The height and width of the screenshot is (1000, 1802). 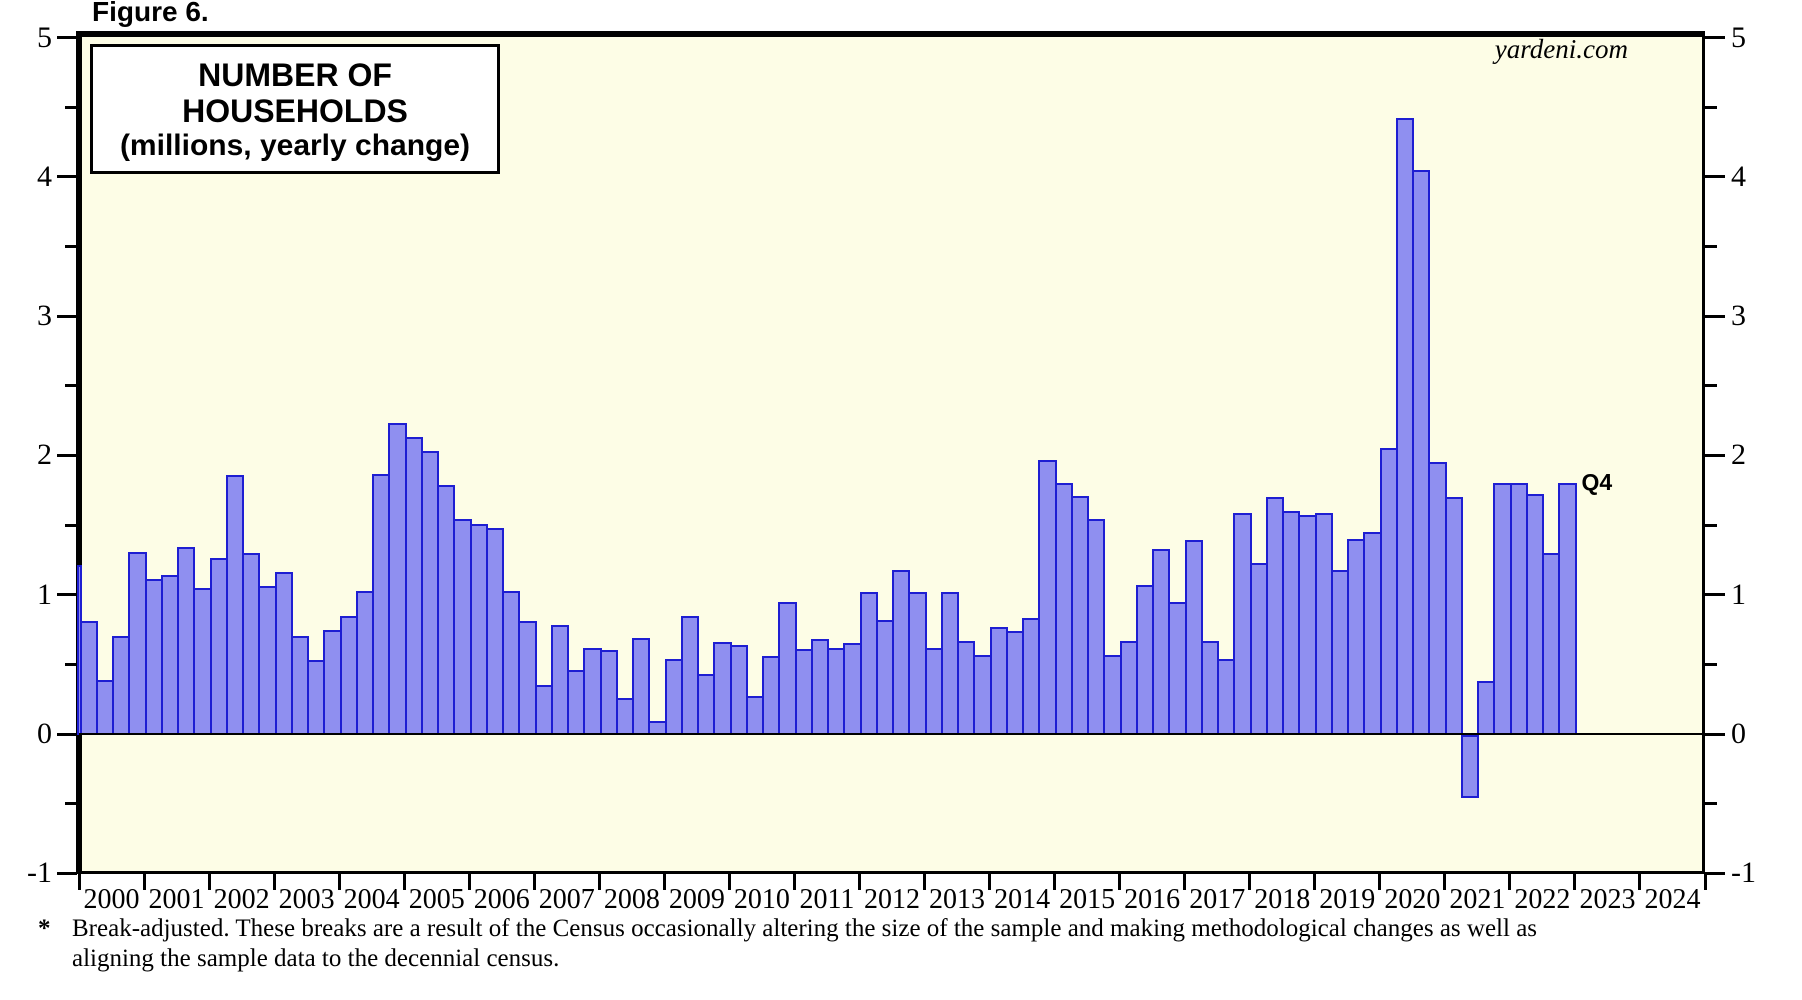 I want to click on x-tick-2013, so click(x=925, y=882).